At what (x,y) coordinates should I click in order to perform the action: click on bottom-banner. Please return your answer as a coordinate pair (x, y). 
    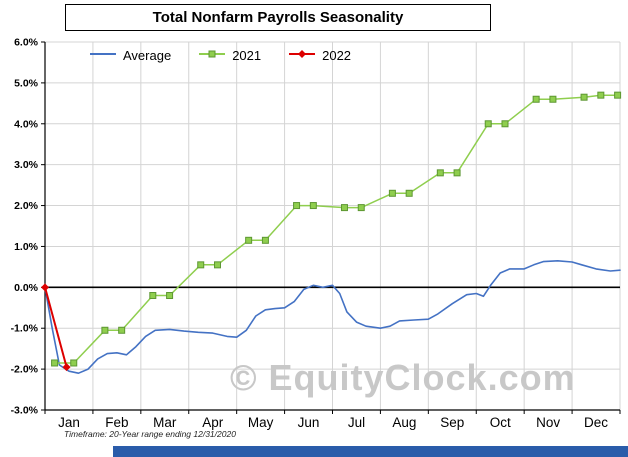
    Looking at the image, I should click on (370, 451).